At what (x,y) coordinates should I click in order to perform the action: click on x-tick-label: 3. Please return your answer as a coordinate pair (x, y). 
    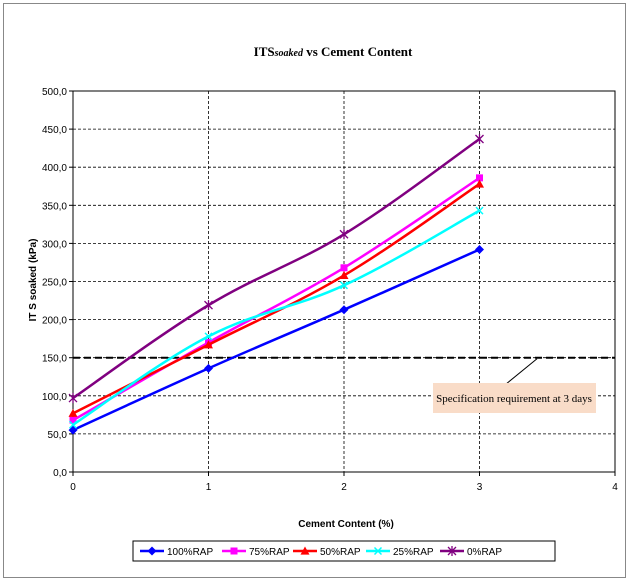
    Looking at the image, I should click on (480, 487).